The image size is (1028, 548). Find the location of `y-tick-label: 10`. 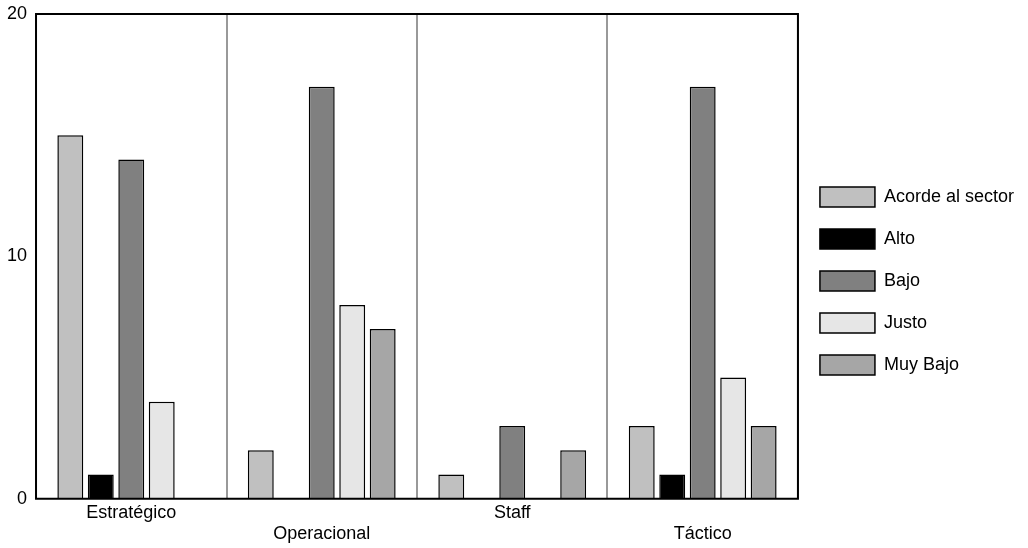

y-tick-label: 10 is located at coordinates (17, 255).